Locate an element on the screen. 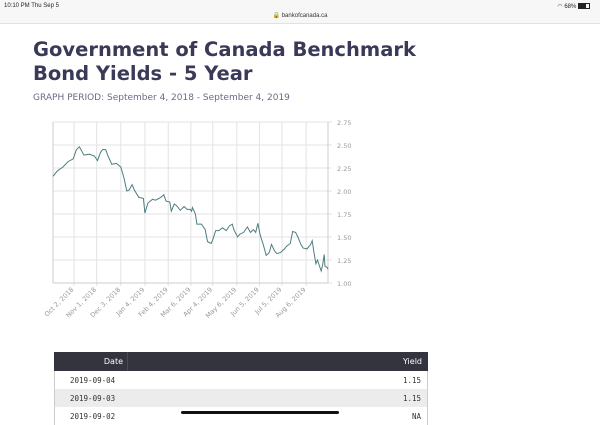  cell-date: 2019-09-03 is located at coordinates (93, 398).